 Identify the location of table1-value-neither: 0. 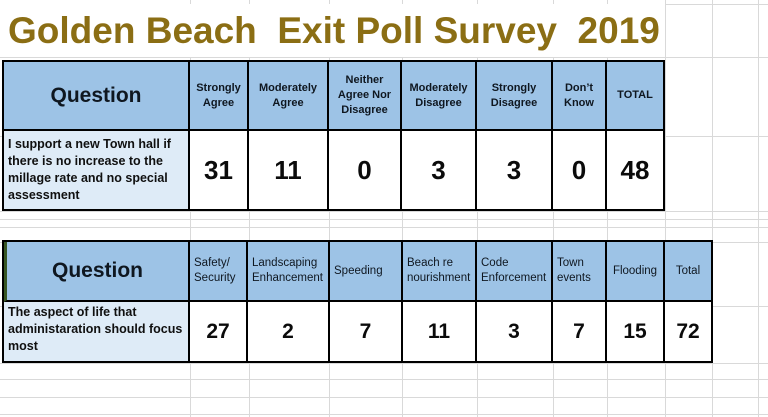
(365, 170).